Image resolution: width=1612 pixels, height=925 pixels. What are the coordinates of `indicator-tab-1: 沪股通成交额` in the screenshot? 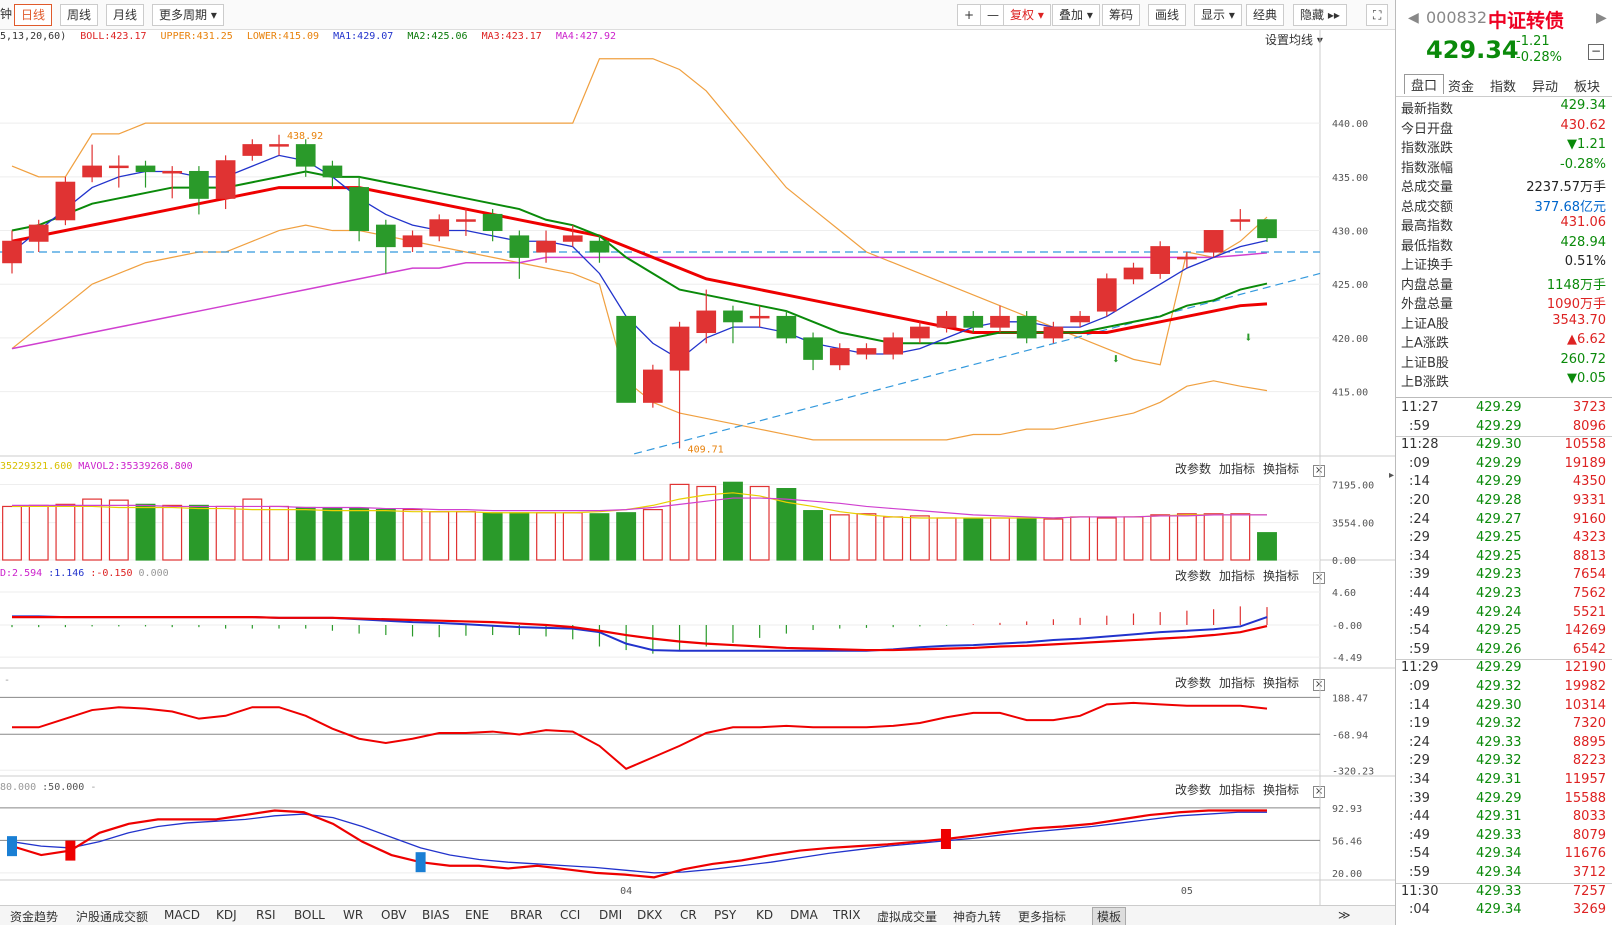 It's located at (112, 917).